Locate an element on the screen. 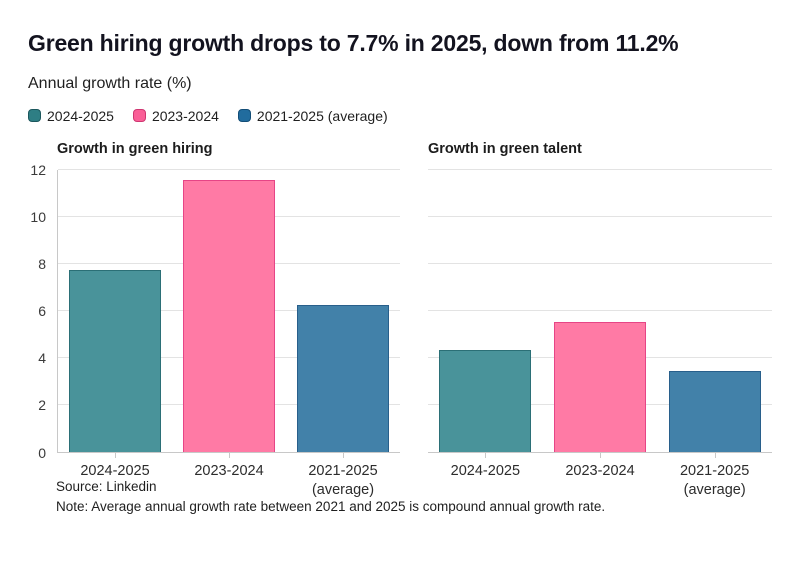 The width and height of the screenshot is (800, 573). legend-label: 2023-2024 is located at coordinates (185, 115).